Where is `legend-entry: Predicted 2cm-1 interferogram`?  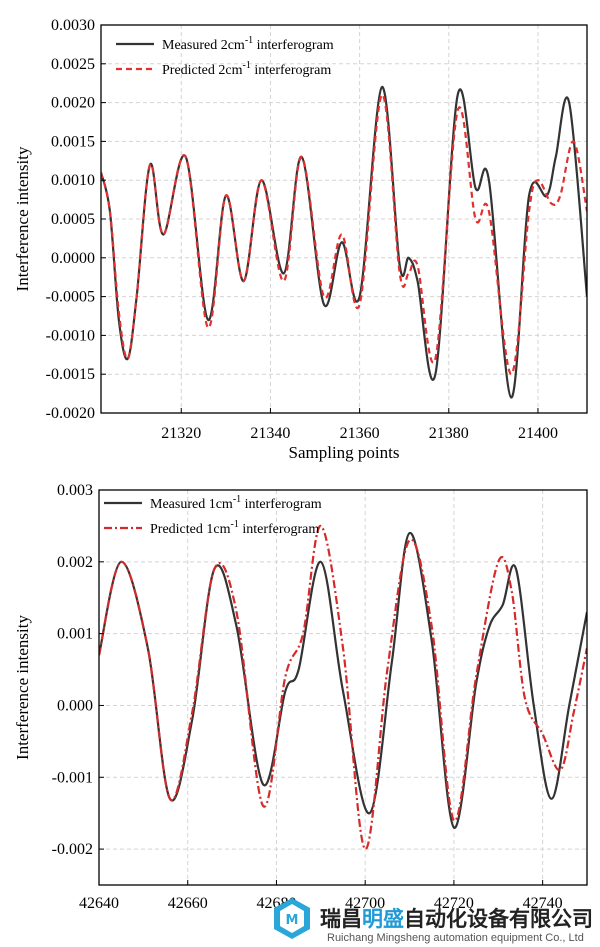
legend-entry: Predicted 2cm-1 interferogram is located at coordinates (223, 69).